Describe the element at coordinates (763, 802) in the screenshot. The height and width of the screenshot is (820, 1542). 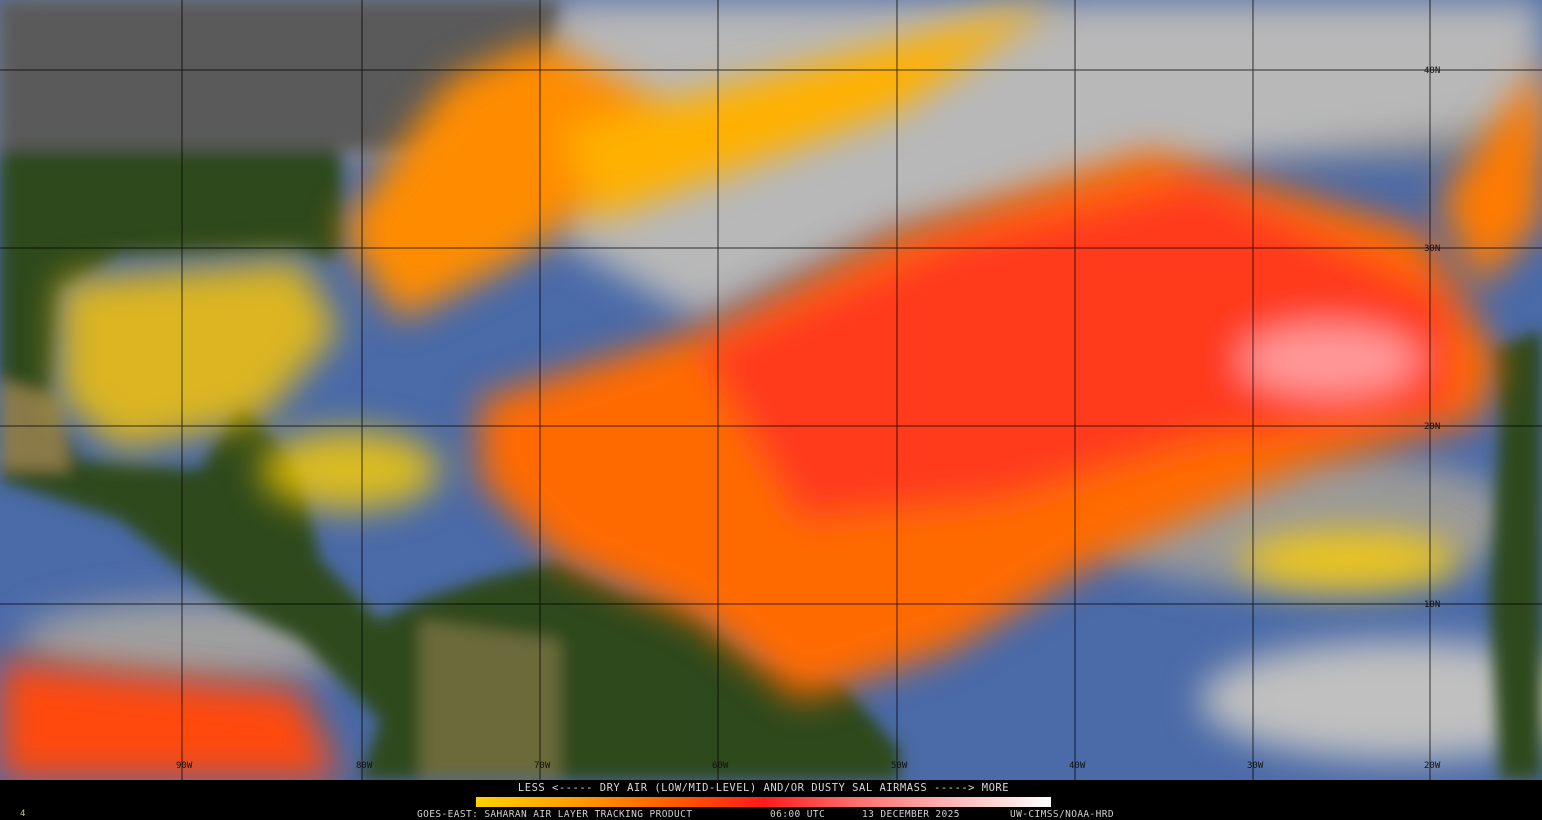
I see `color-scale` at that location.